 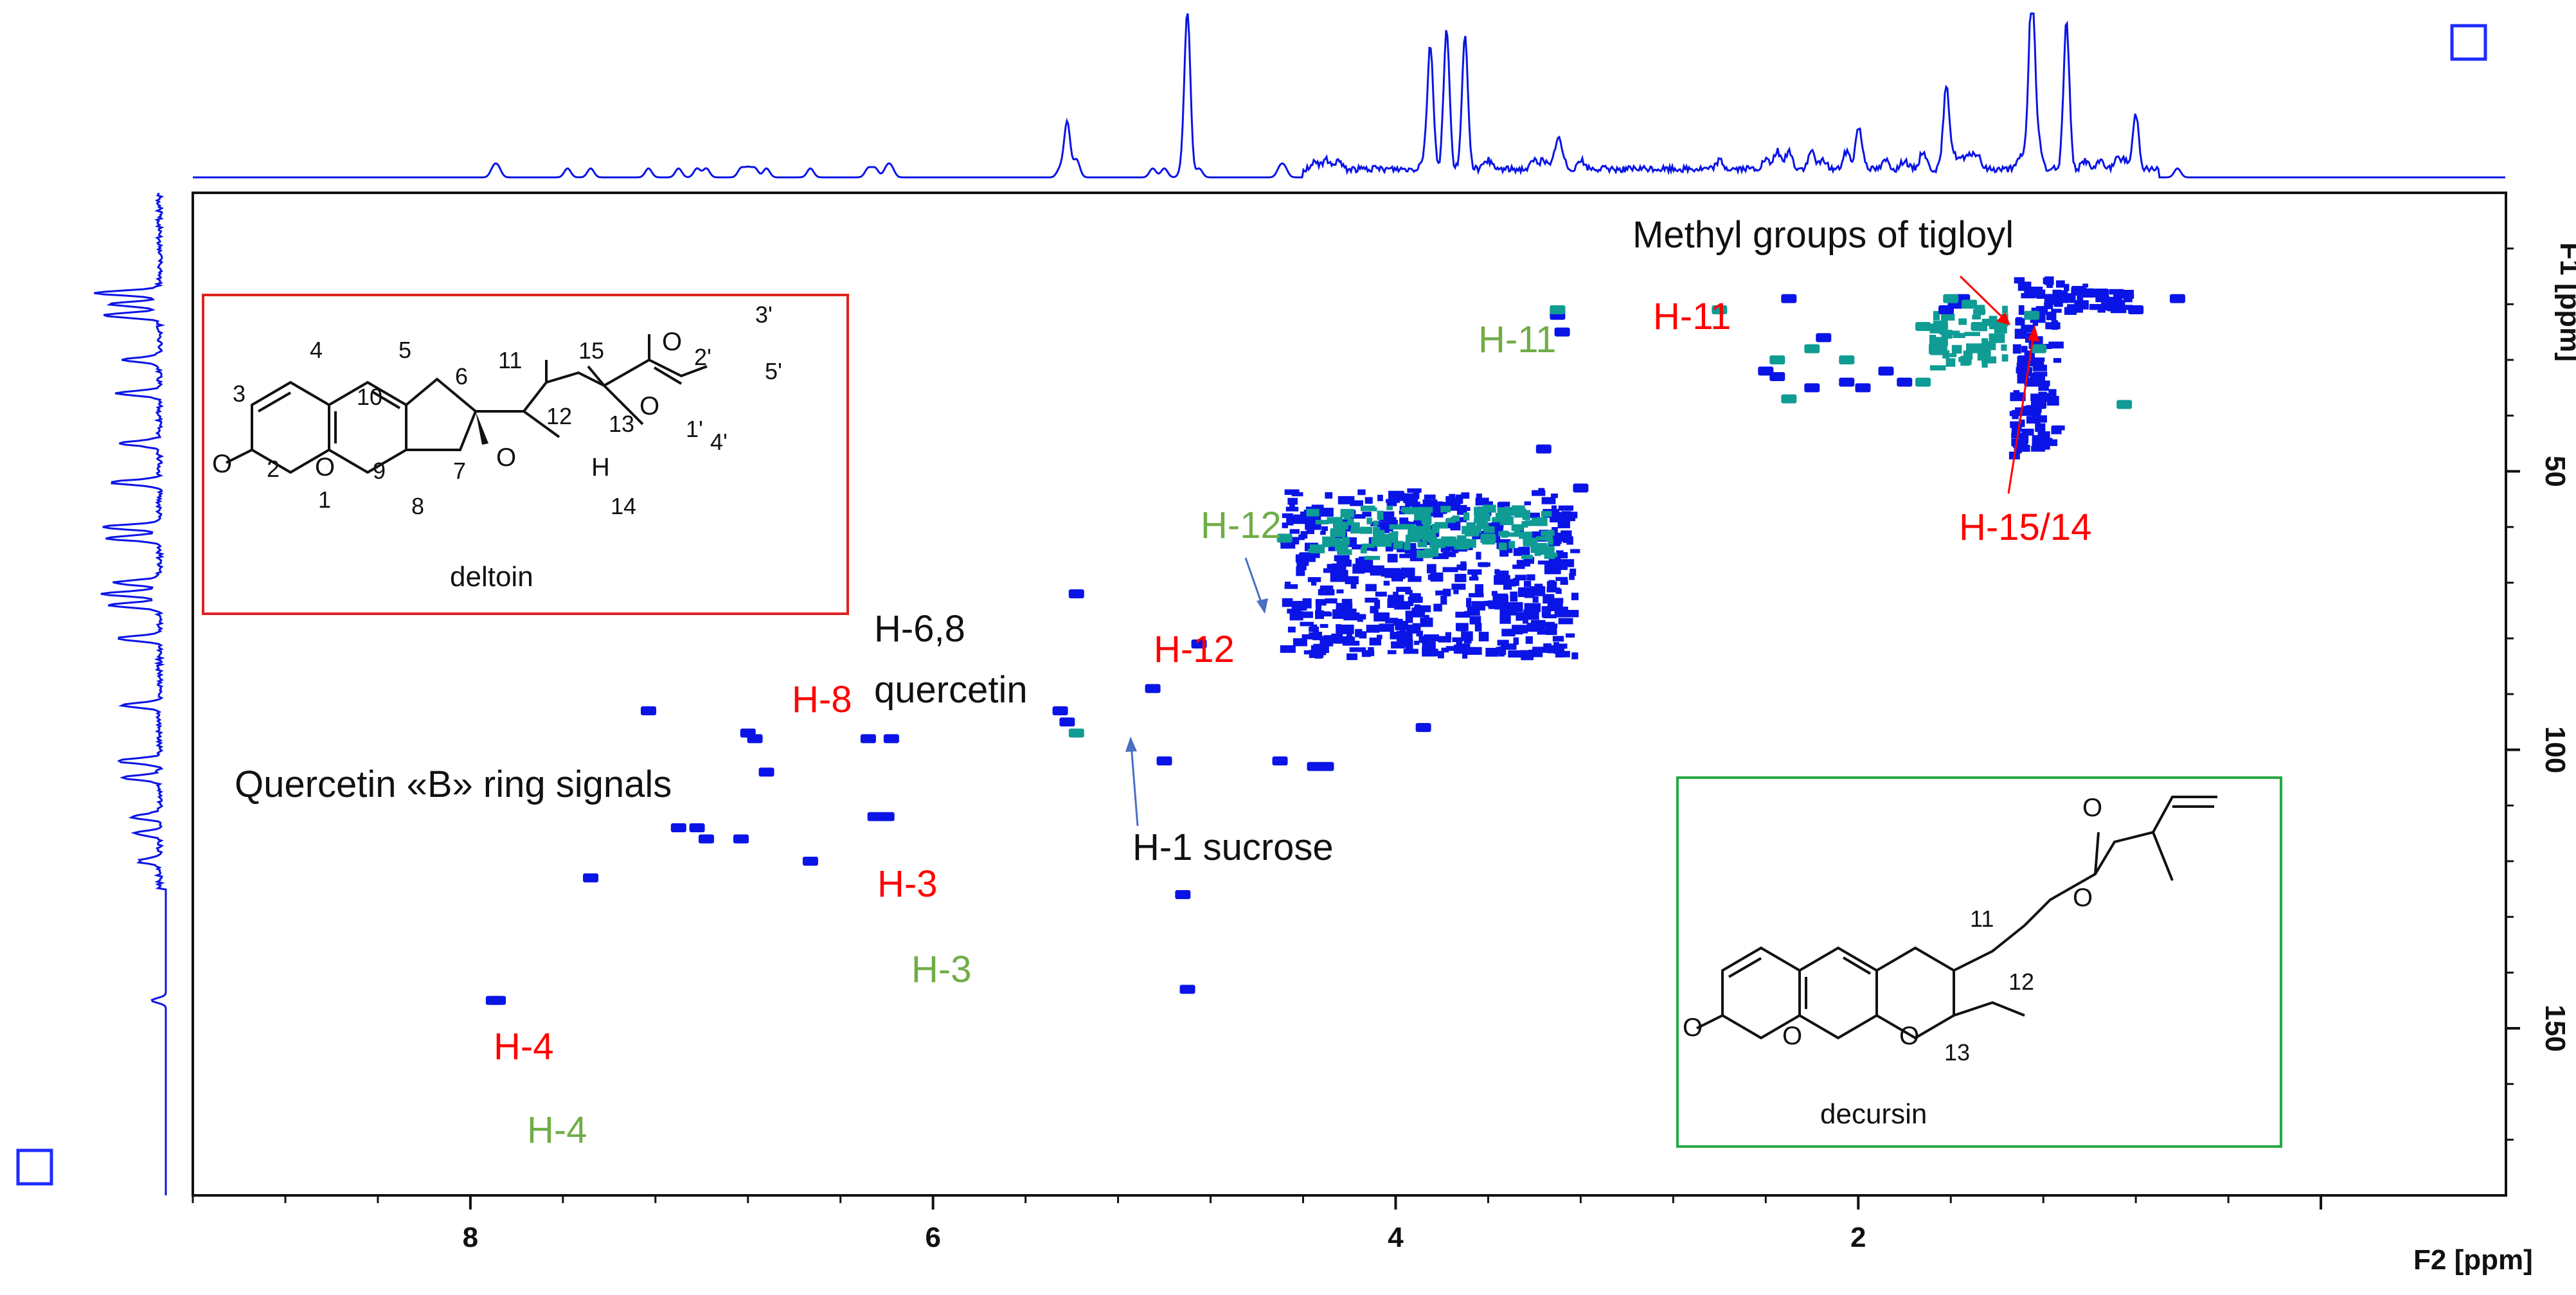 I want to click on f2-projection-trace, so click(x=1349, y=95).